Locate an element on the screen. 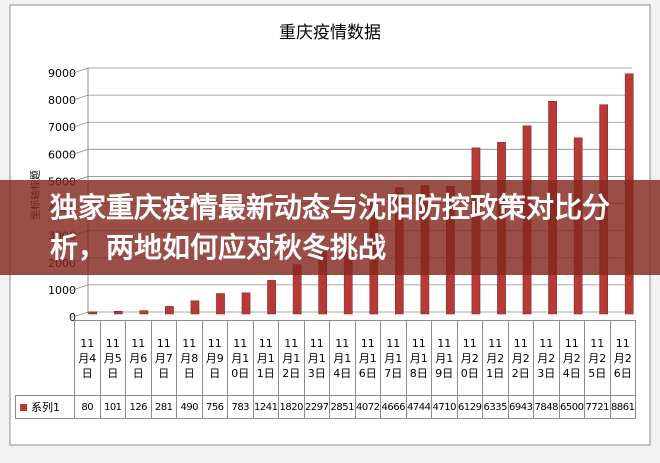 This screenshot has width=660, height=463. value-cell: 281 is located at coordinates (163, 407).